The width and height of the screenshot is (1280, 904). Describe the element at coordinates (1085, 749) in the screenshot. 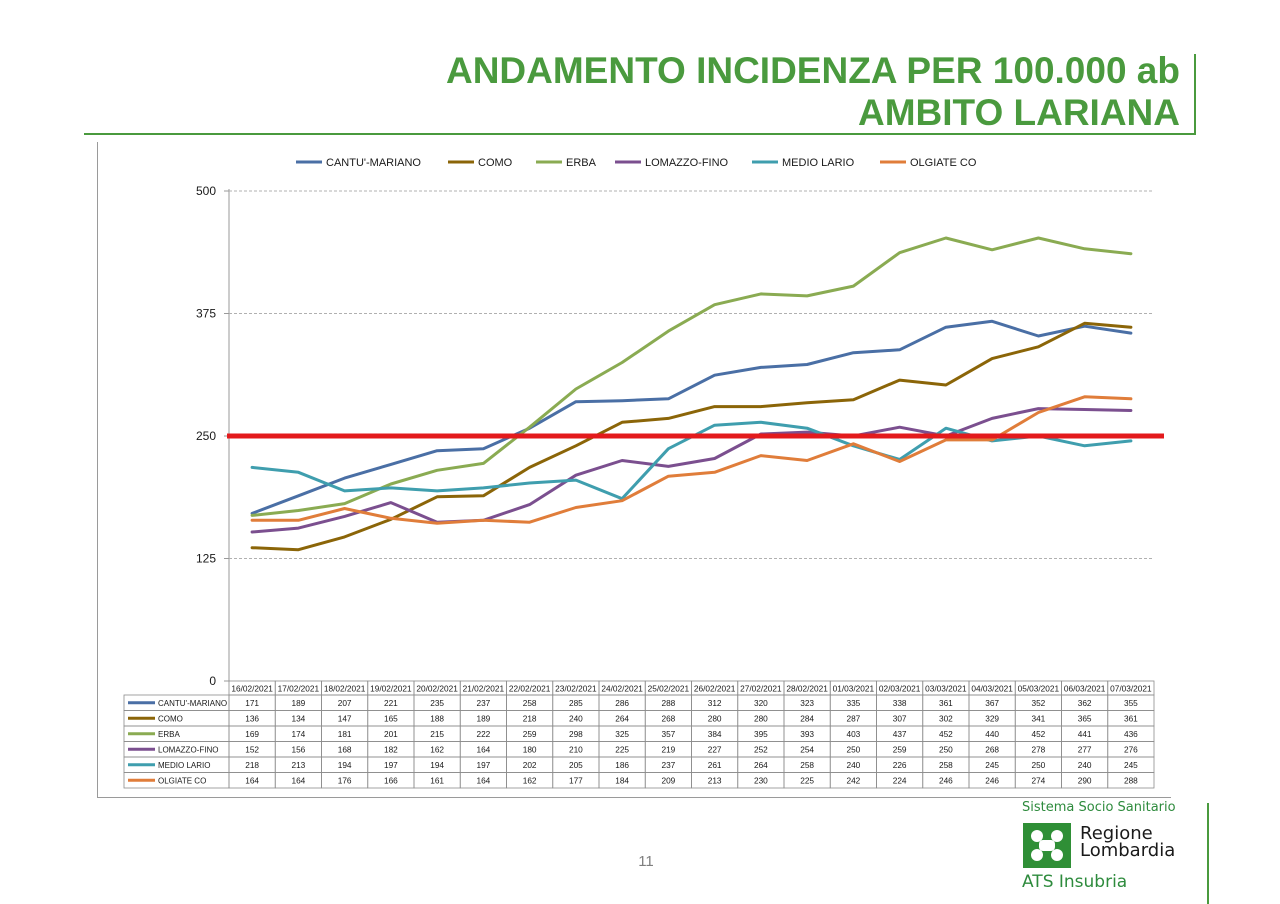

I see `data-label: 277` at that location.